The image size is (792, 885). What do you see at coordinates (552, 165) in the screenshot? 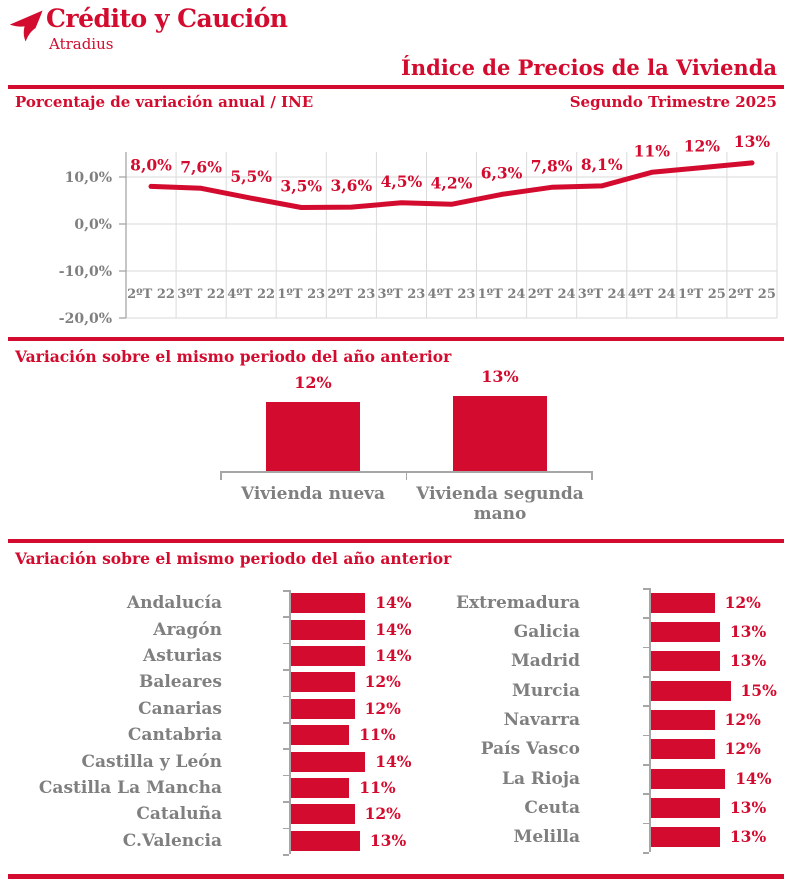
I see `line-data-label: 7,8%` at bounding box center [552, 165].